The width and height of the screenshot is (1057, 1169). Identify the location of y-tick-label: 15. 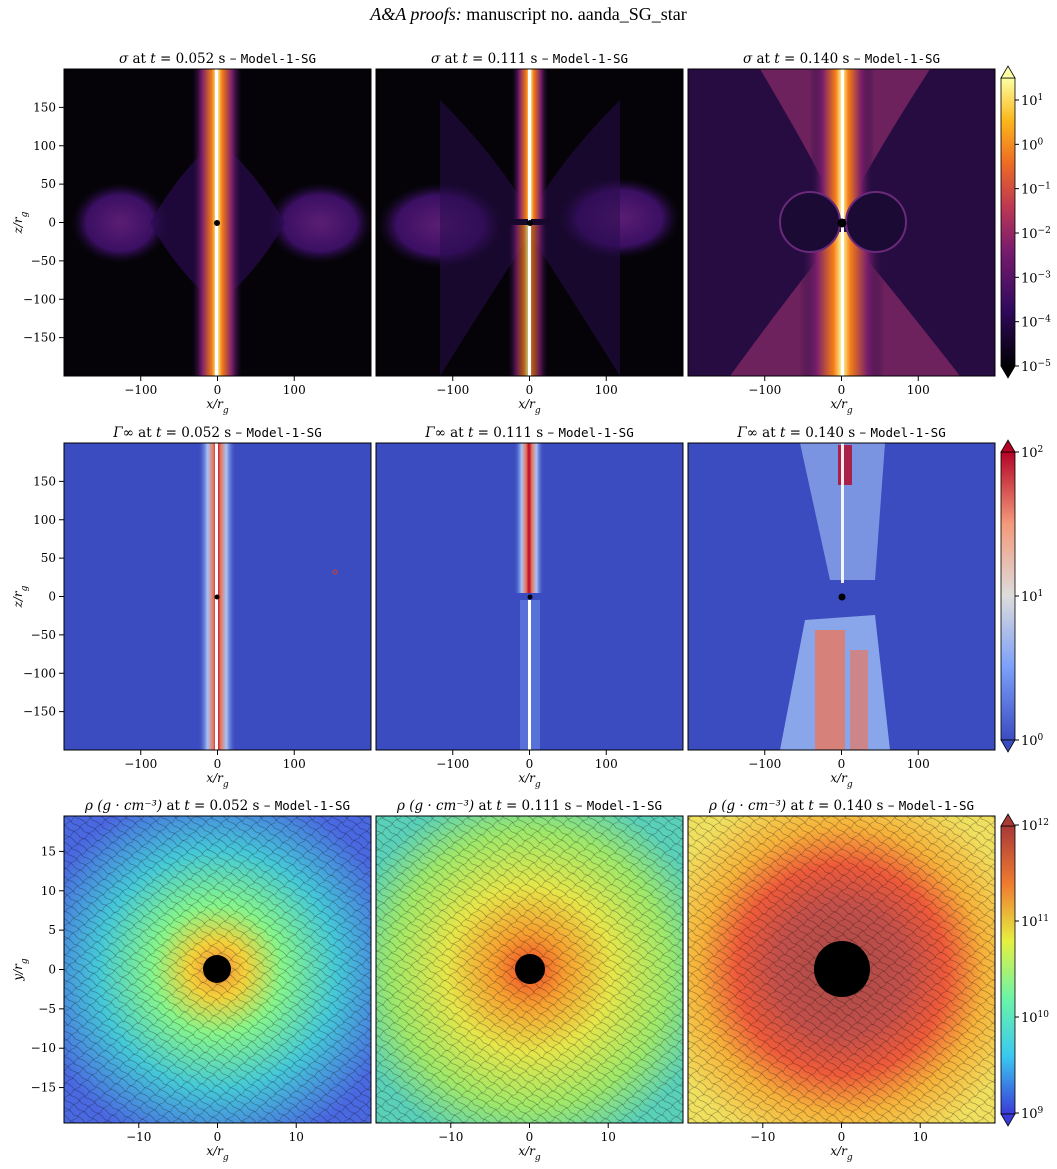
(48, 851).